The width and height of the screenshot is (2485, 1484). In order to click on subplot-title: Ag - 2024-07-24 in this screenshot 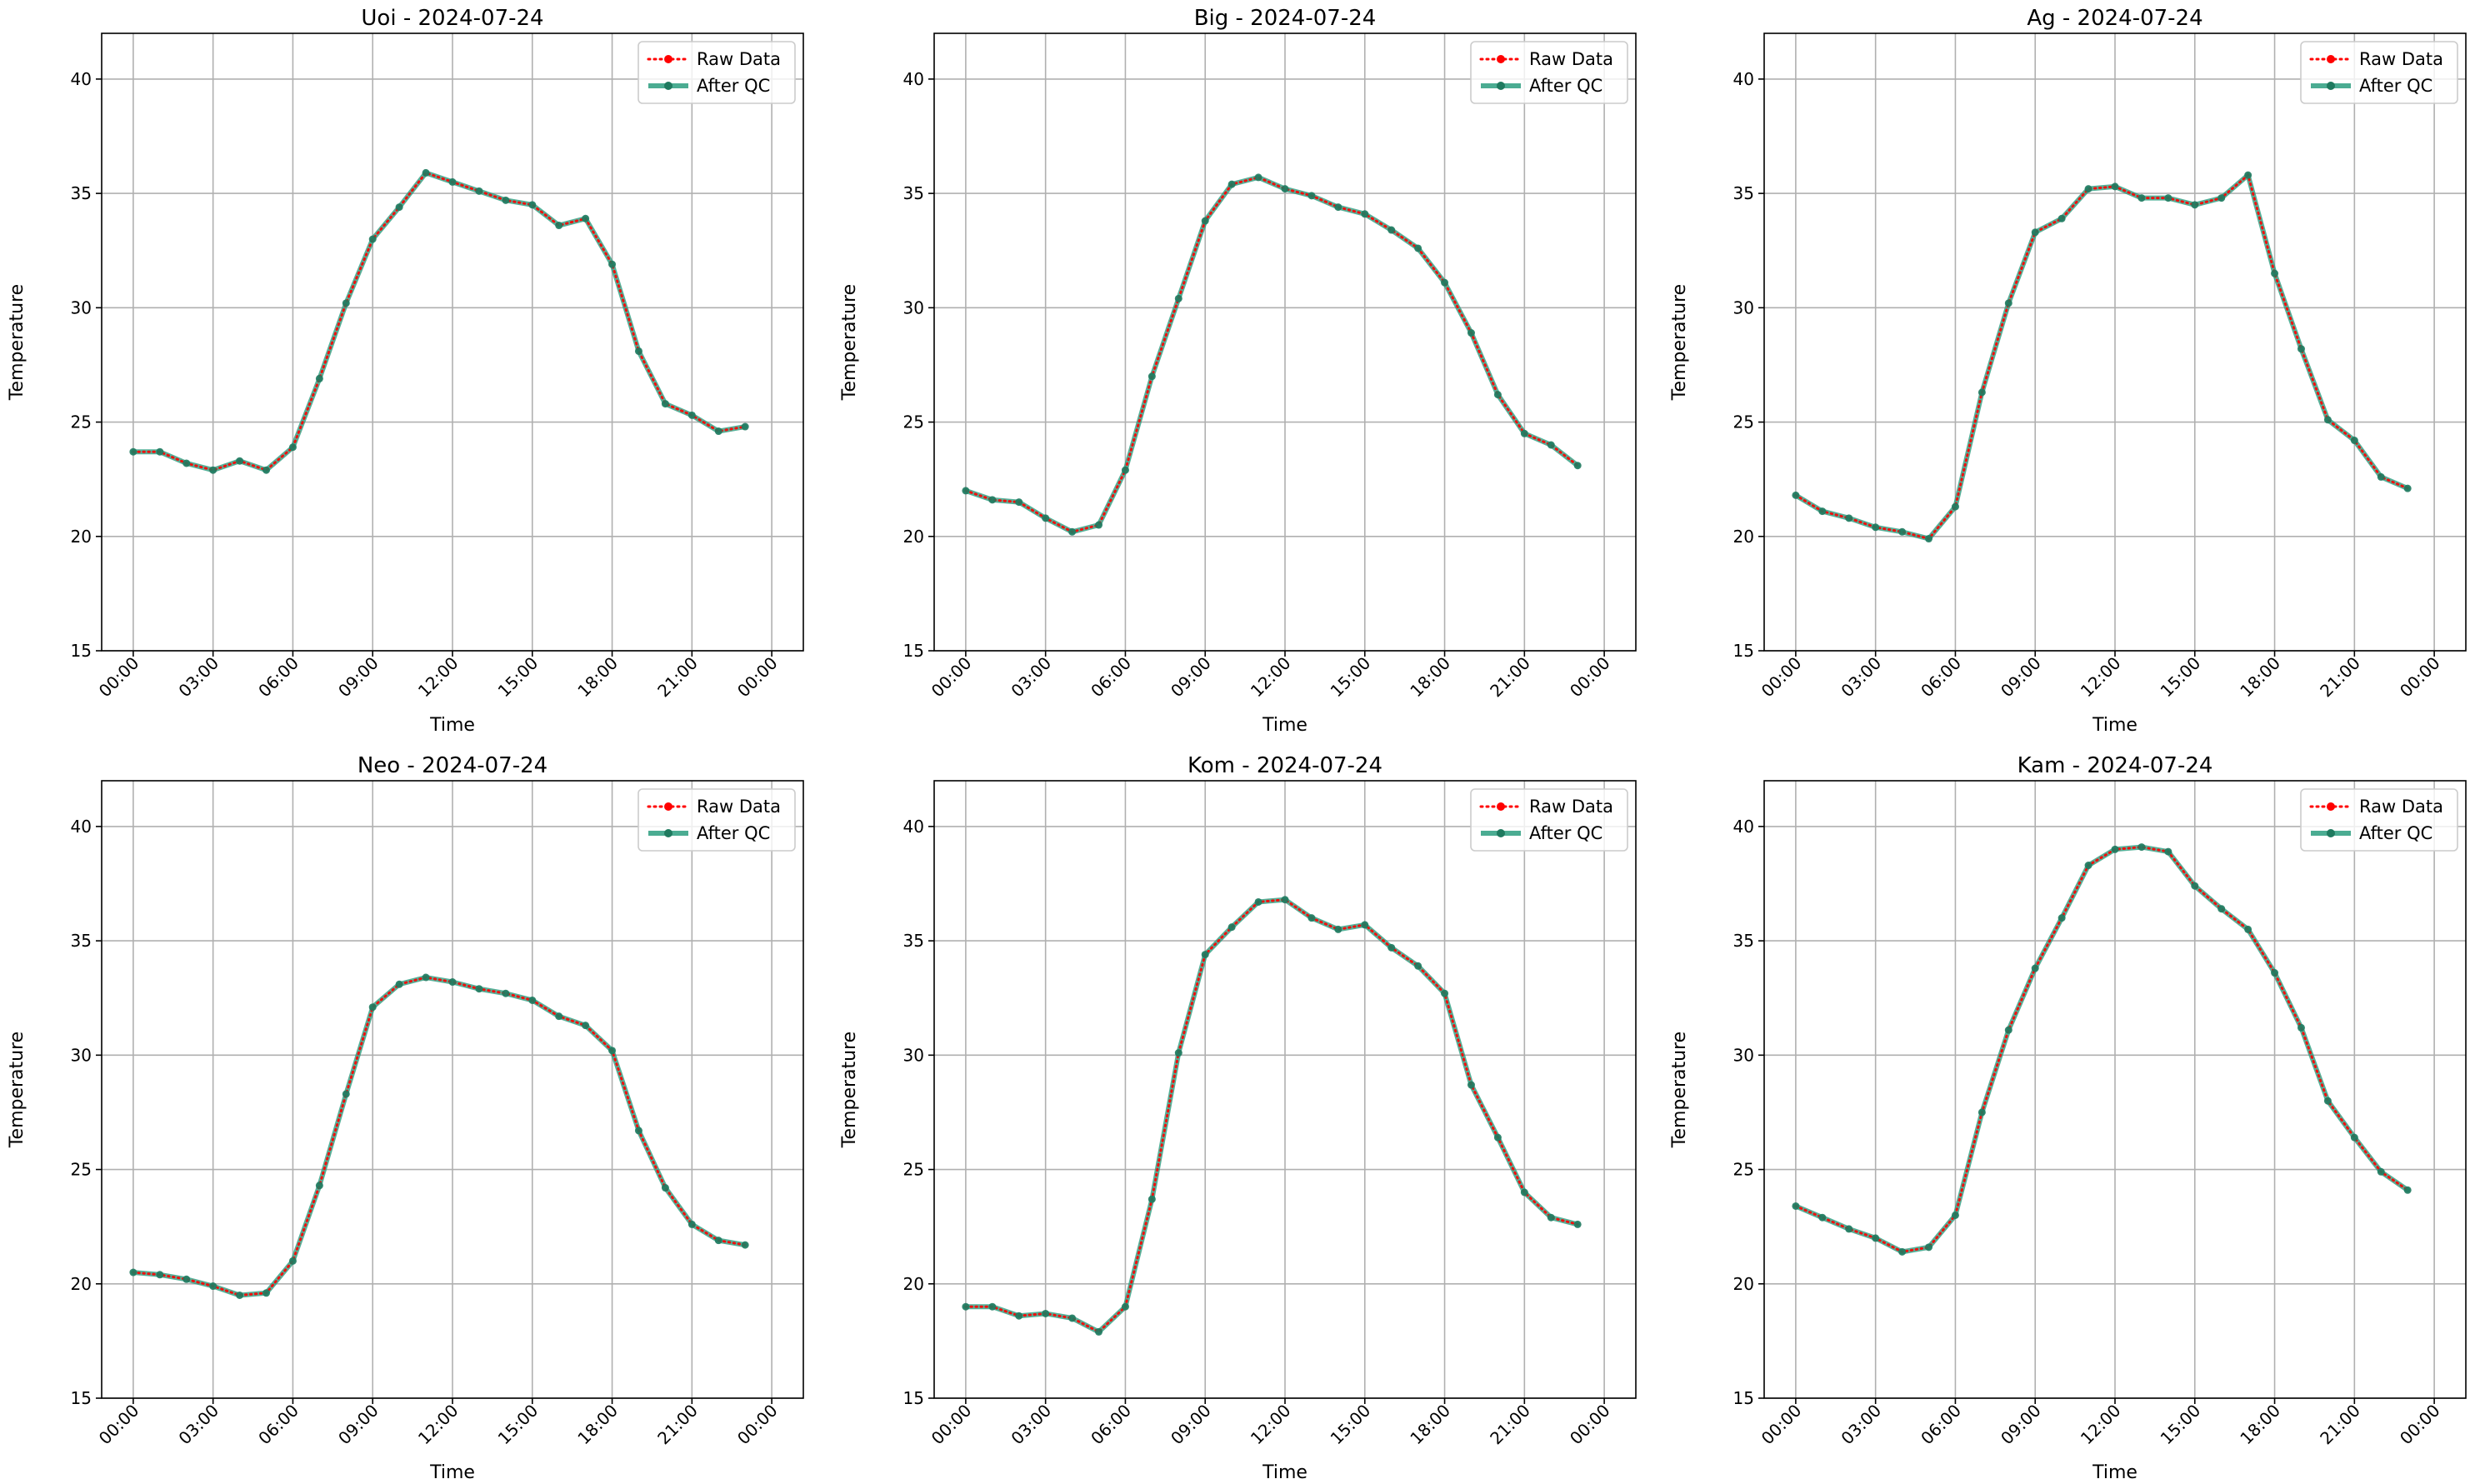, I will do `click(2114, 18)`.